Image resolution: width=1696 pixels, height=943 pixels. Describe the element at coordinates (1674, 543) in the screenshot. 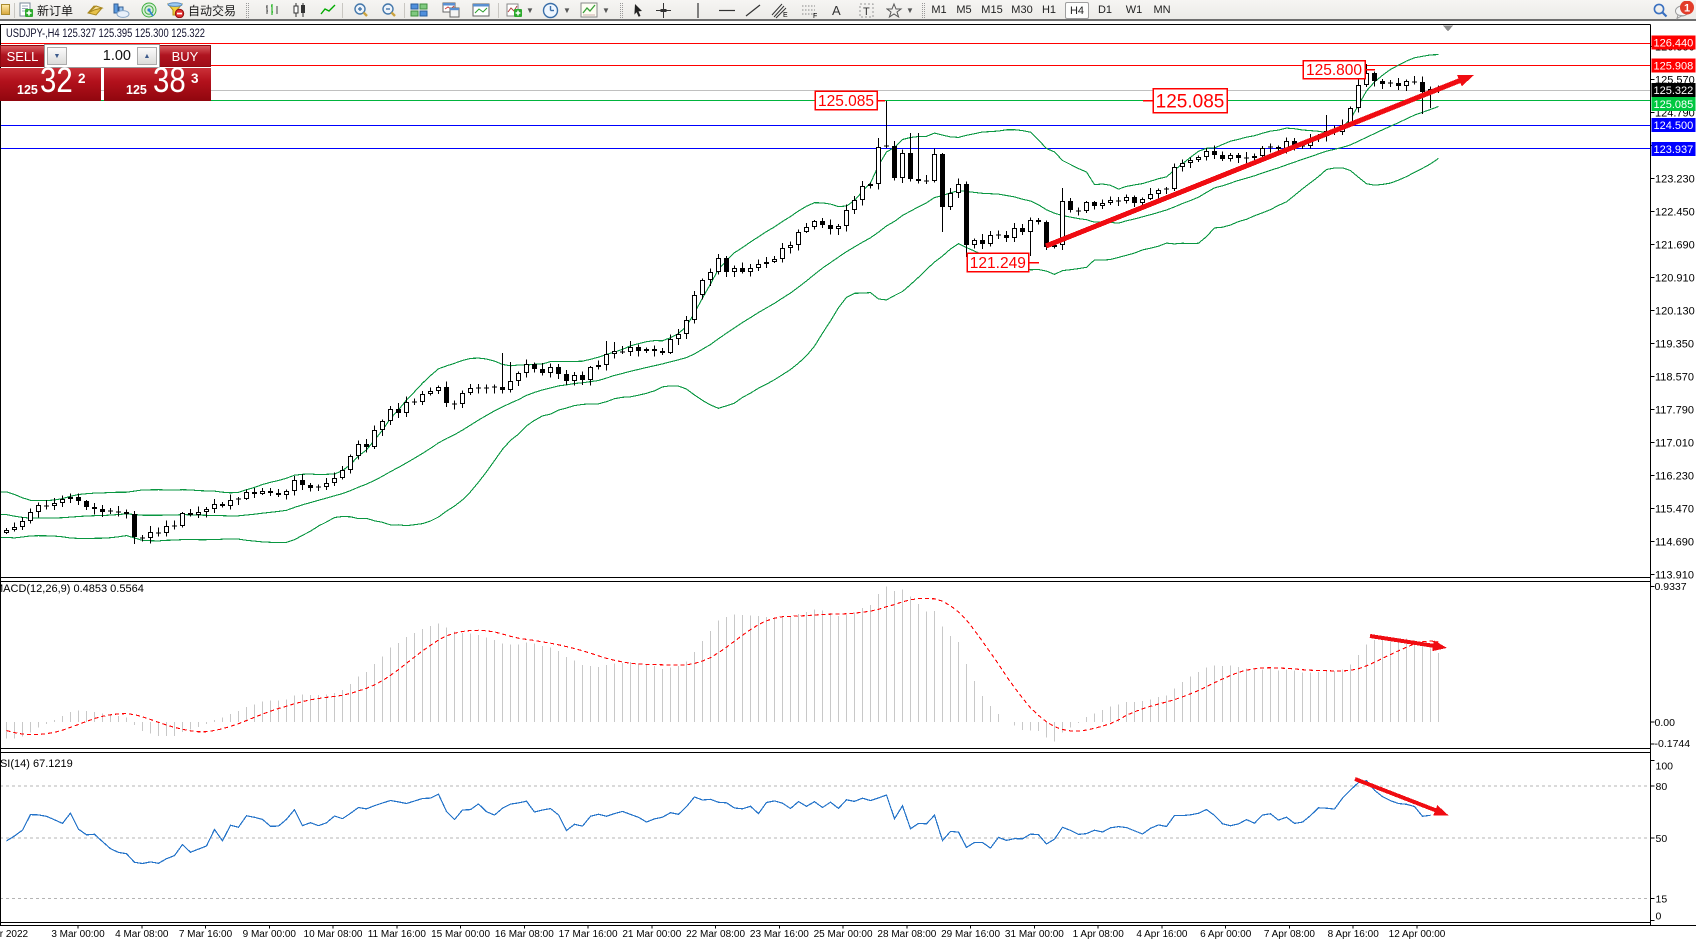

I see `svg-text: 114.690` at that location.